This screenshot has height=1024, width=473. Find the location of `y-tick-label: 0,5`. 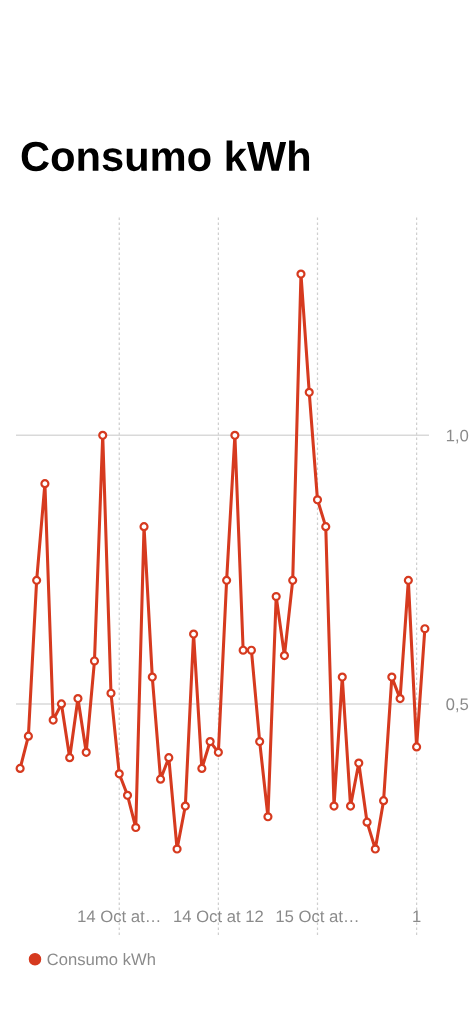

y-tick-label: 0,5 is located at coordinates (457, 705).